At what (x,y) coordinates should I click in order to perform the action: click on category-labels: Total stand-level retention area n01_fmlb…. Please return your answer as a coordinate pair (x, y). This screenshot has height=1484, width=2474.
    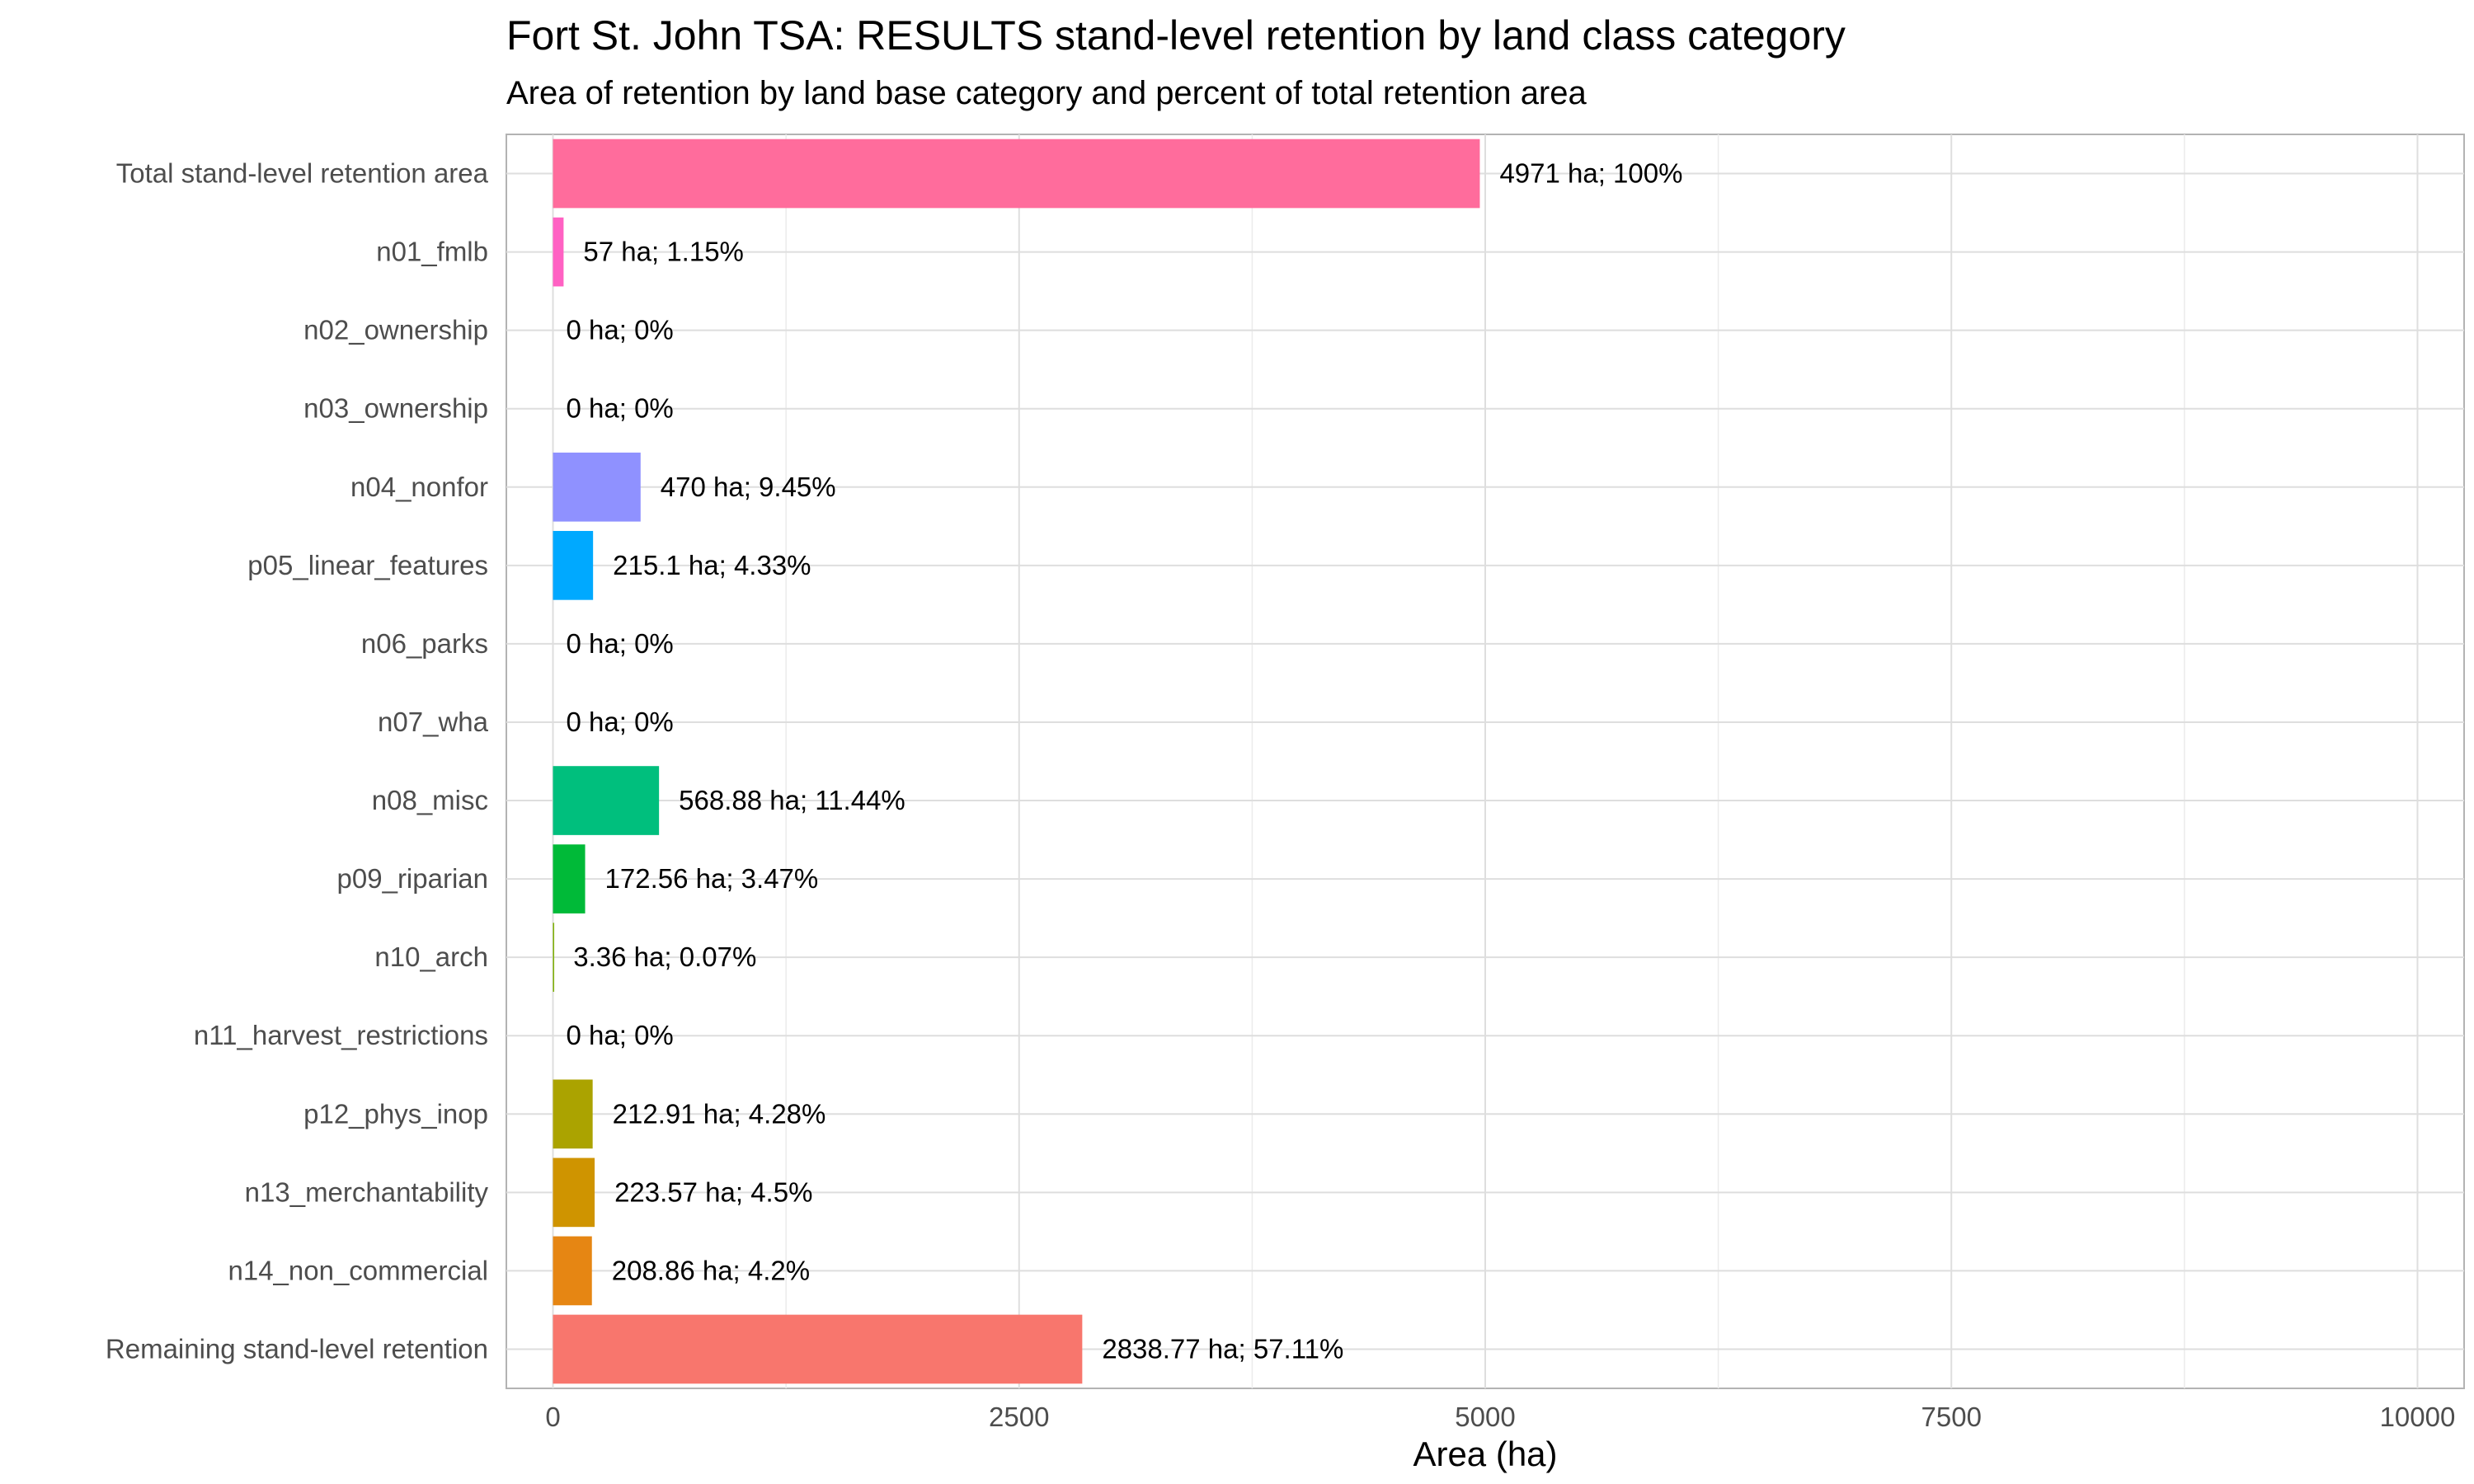
    Looking at the image, I should click on (297, 761).